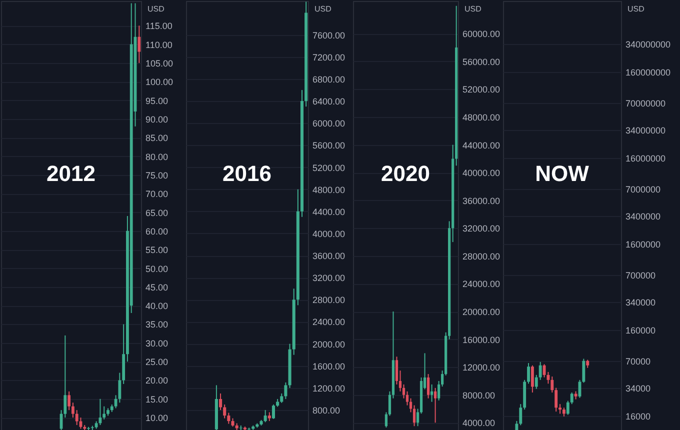  I want to click on y-tick-label: 340000, so click(641, 302).